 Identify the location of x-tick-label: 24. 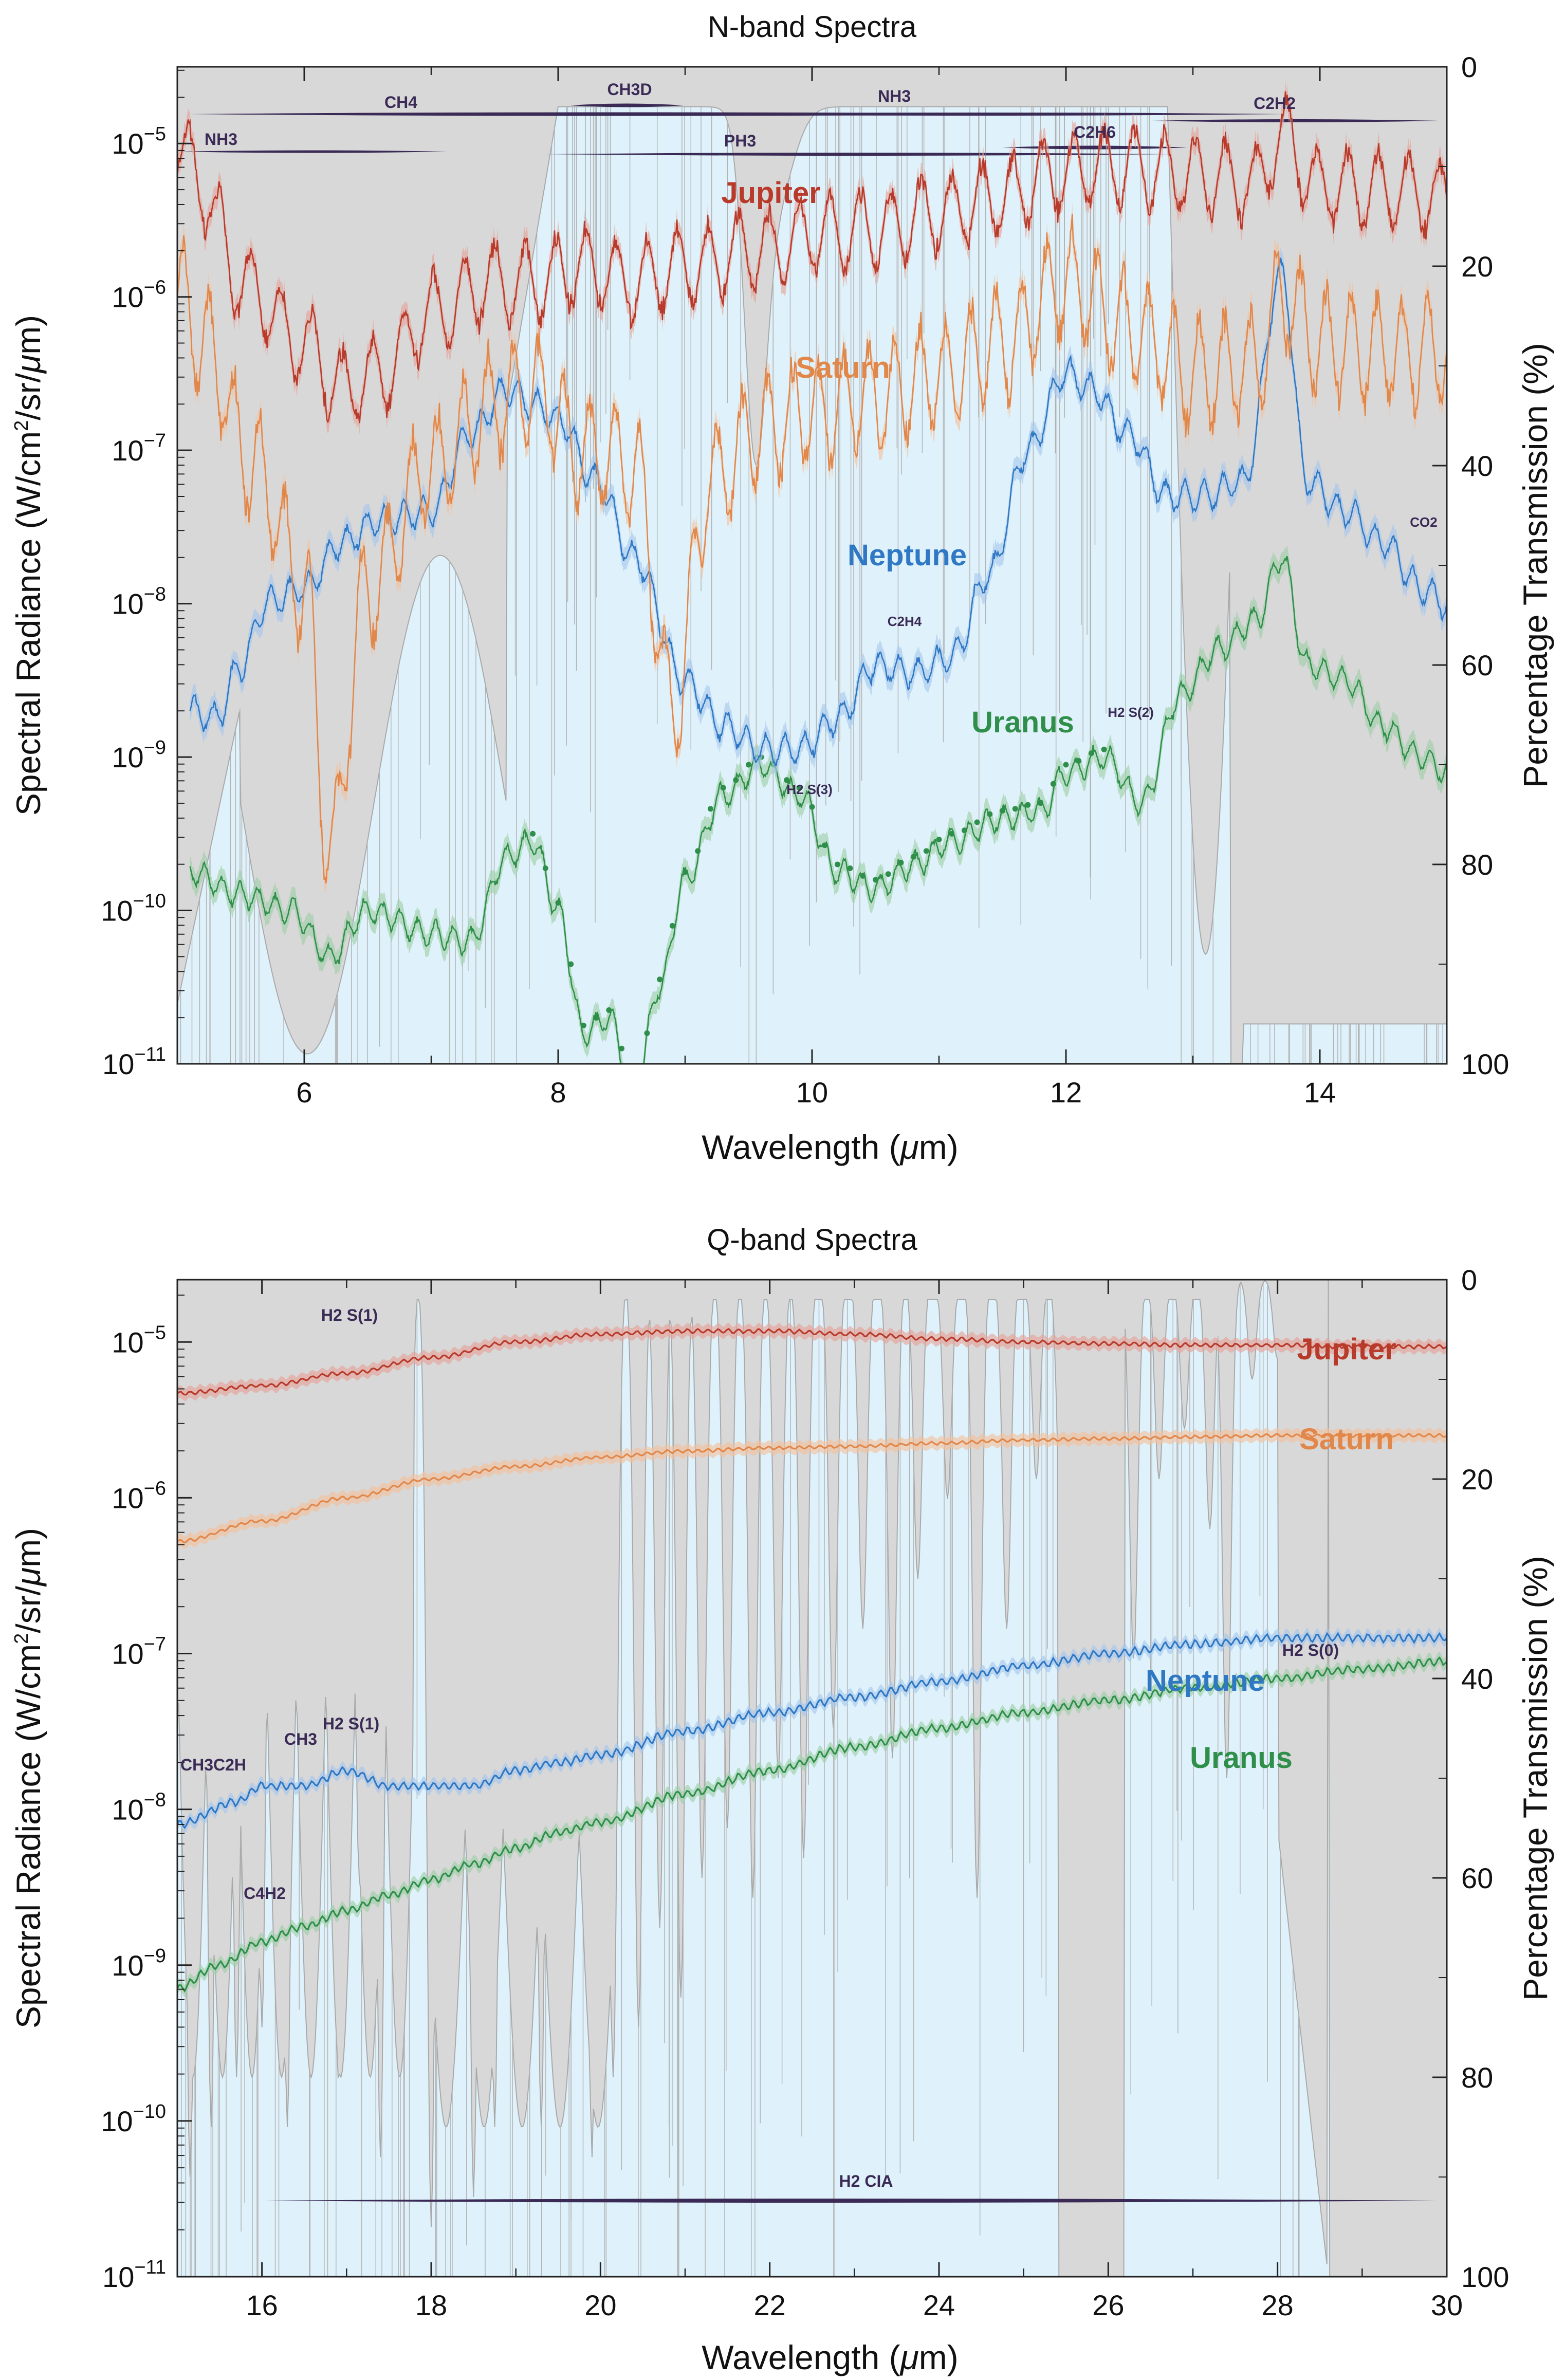
(939, 2305).